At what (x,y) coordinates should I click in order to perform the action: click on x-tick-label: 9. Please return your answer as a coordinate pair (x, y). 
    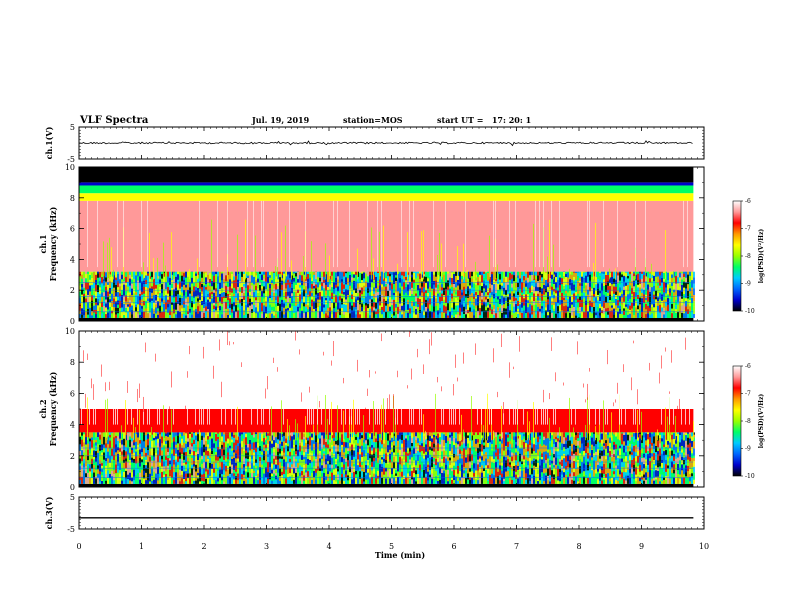
    Looking at the image, I should click on (641, 546).